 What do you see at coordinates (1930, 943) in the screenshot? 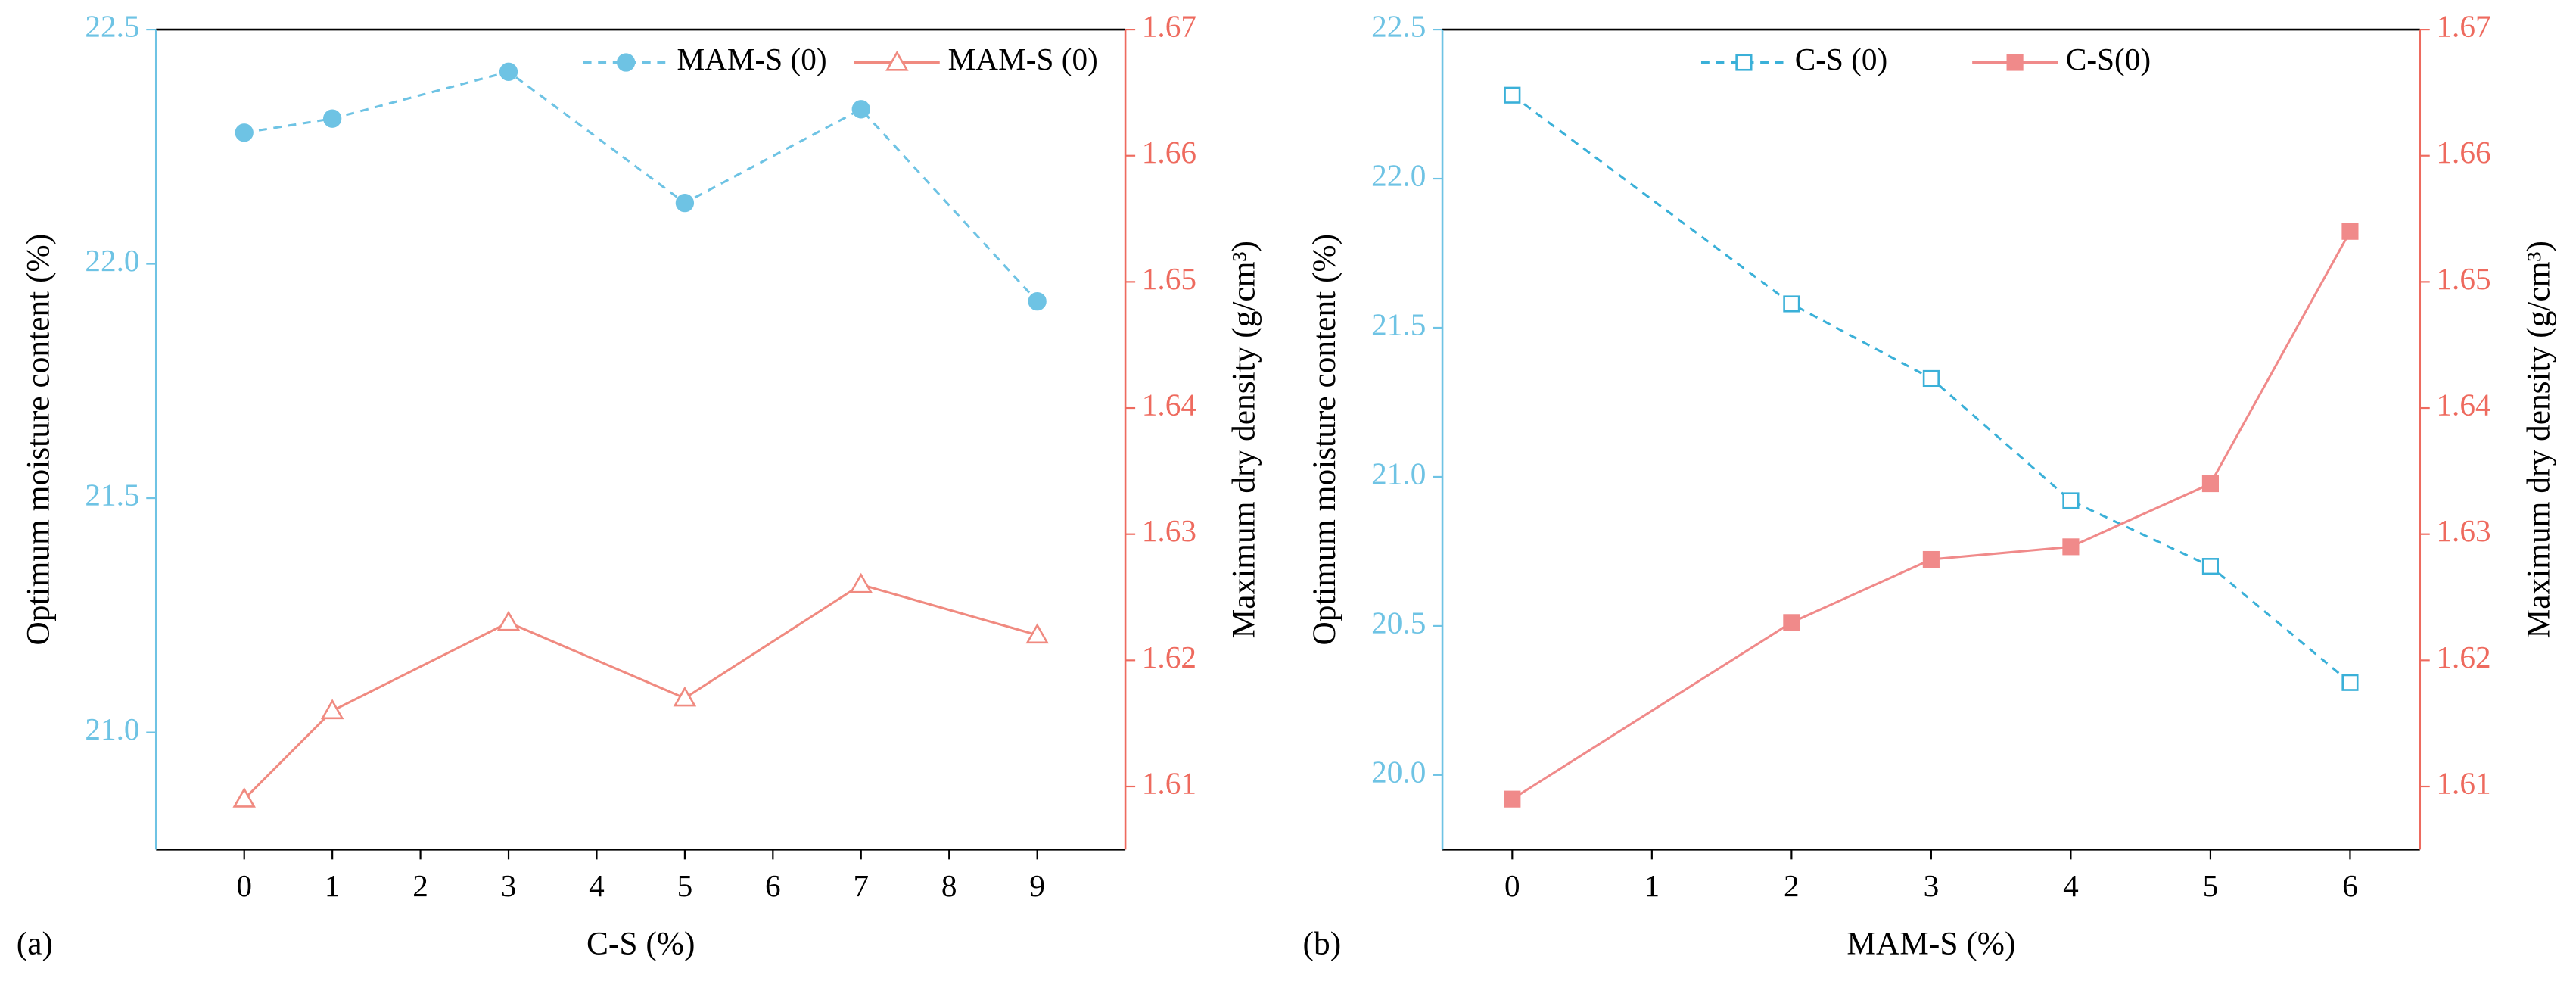
I see `x-axis-title: MAM-S (%)` at bounding box center [1930, 943].